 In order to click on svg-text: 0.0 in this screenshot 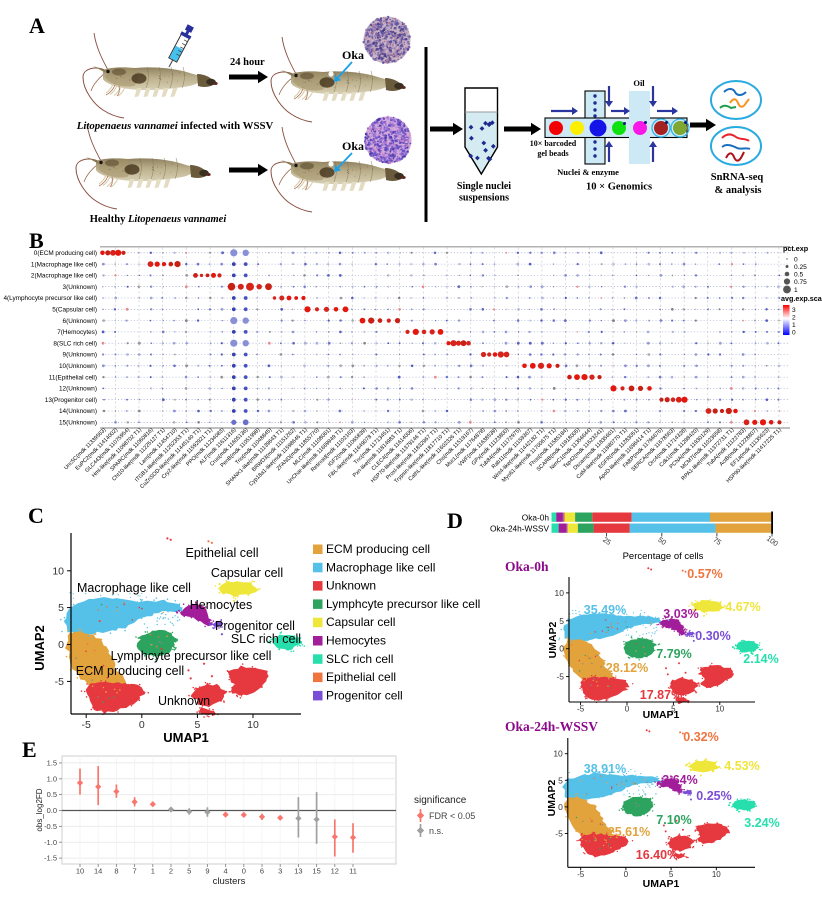, I will do `click(52, 810)`.